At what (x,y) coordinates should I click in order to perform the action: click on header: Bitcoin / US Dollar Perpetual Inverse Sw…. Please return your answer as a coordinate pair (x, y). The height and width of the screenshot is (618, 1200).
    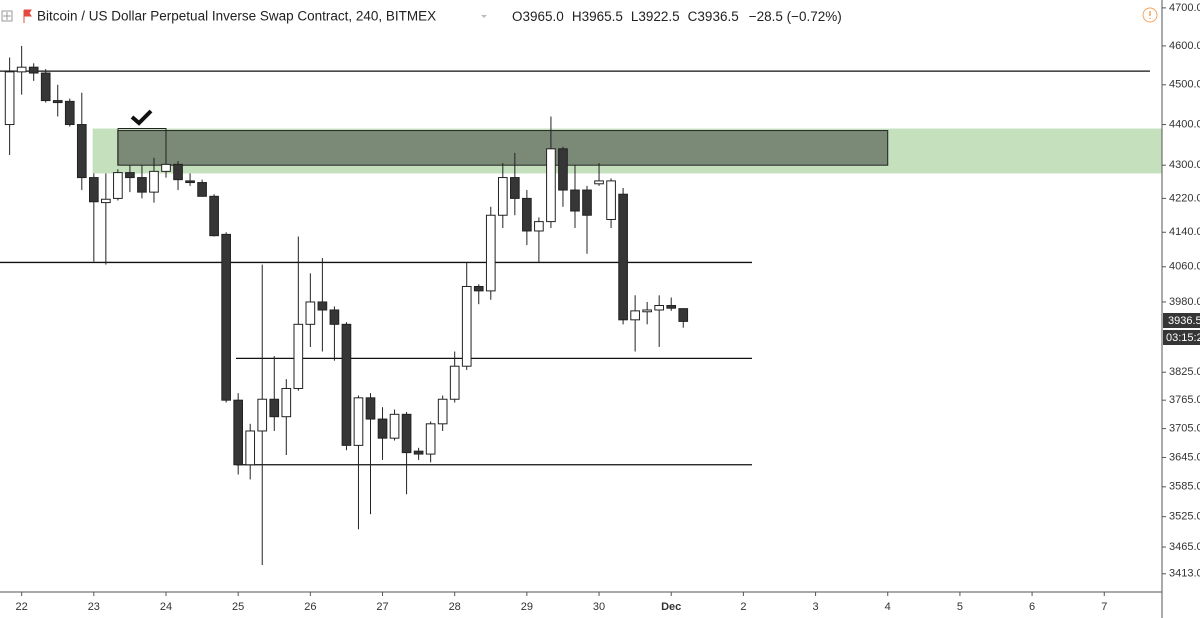
    Looking at the image, I should click on (579, 15).